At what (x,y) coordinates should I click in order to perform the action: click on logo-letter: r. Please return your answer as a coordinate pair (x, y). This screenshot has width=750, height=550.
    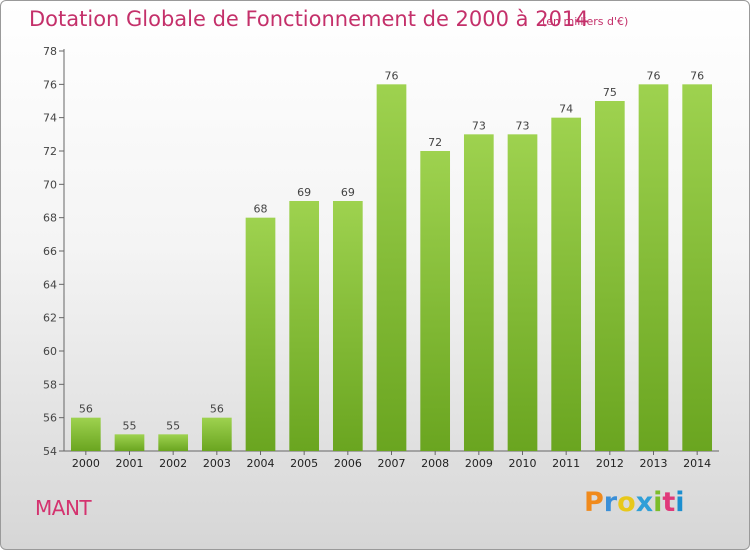
    Looking at the image, I should click on (610, 502).